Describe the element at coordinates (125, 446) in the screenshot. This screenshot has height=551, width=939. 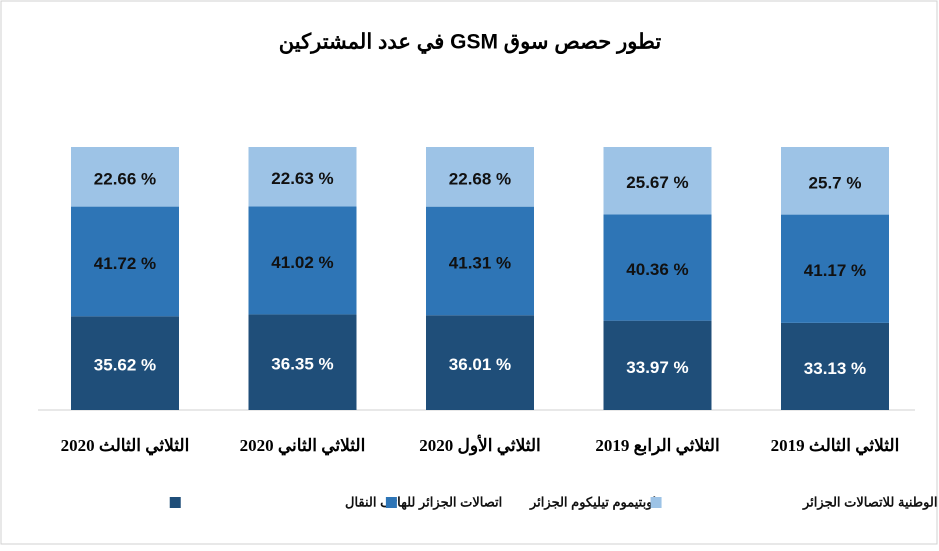
I see `x-tick-label: الثلاثي الثالث 2020` at that location.